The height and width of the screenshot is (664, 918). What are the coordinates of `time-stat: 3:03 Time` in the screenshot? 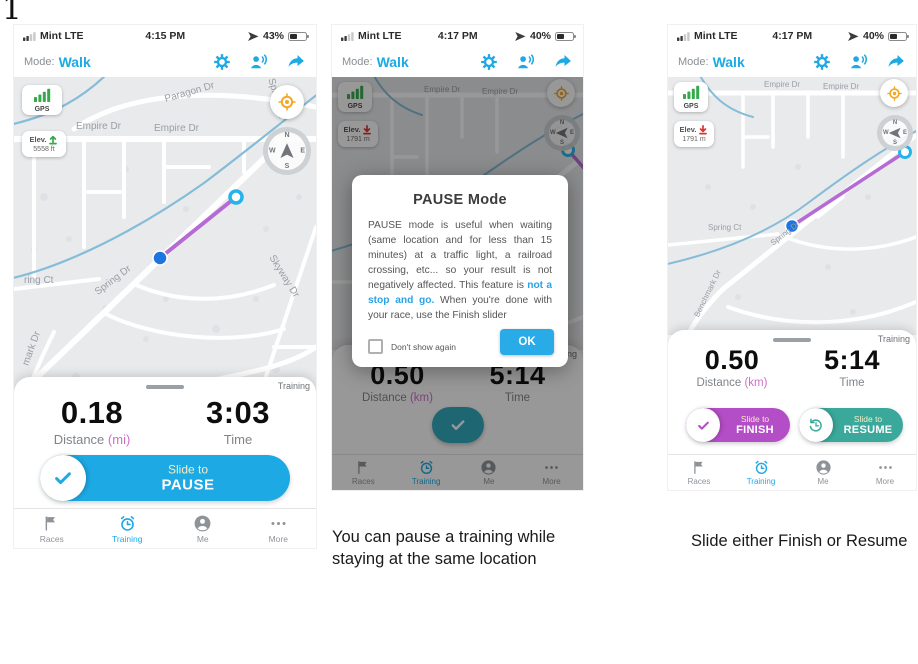 It's located at (238, 421).